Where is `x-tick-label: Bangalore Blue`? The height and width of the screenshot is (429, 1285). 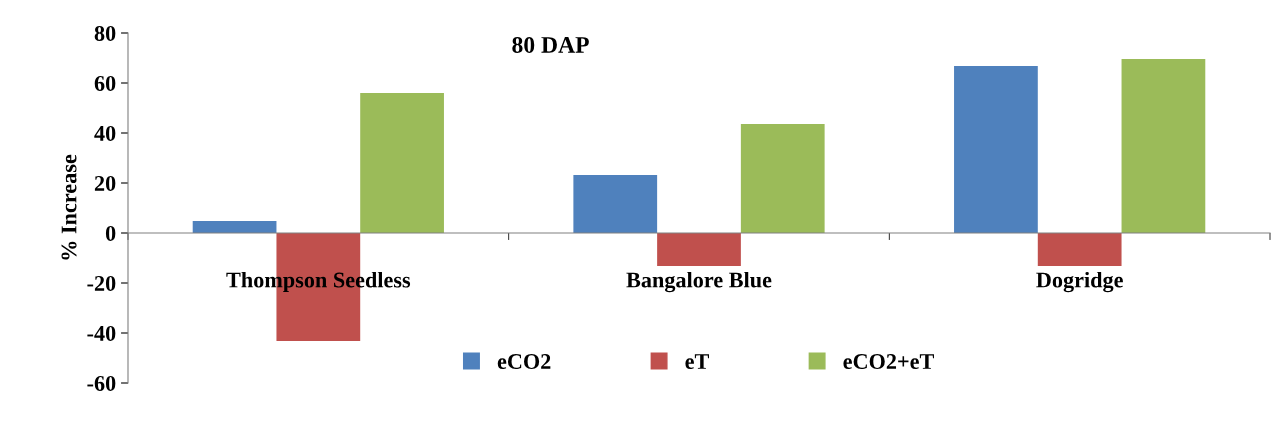
x-tick-label: Bangalore Blue is located at coordinates (699, 282).